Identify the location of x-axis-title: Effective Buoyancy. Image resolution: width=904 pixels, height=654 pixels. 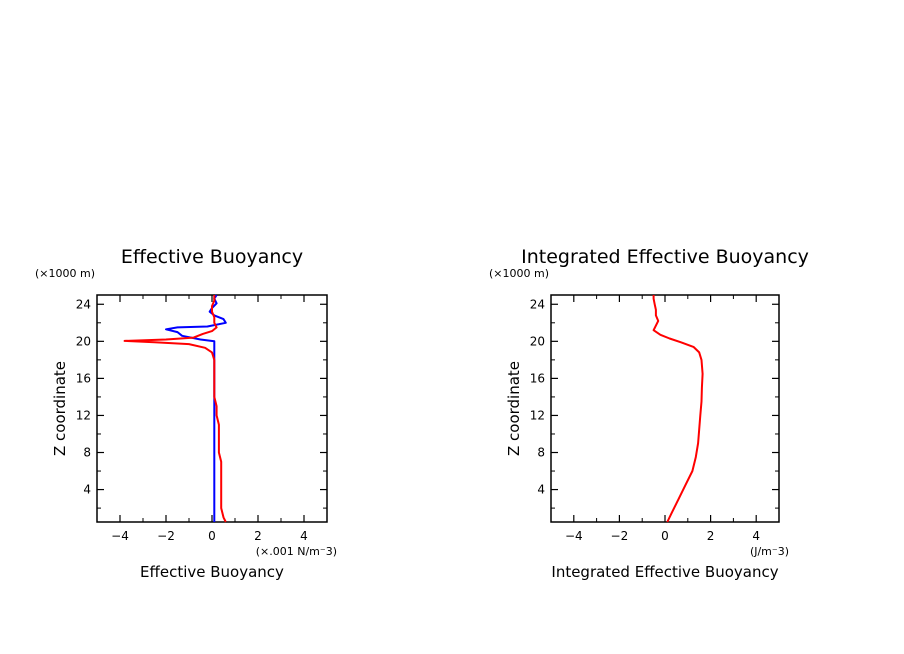
(212, 572).